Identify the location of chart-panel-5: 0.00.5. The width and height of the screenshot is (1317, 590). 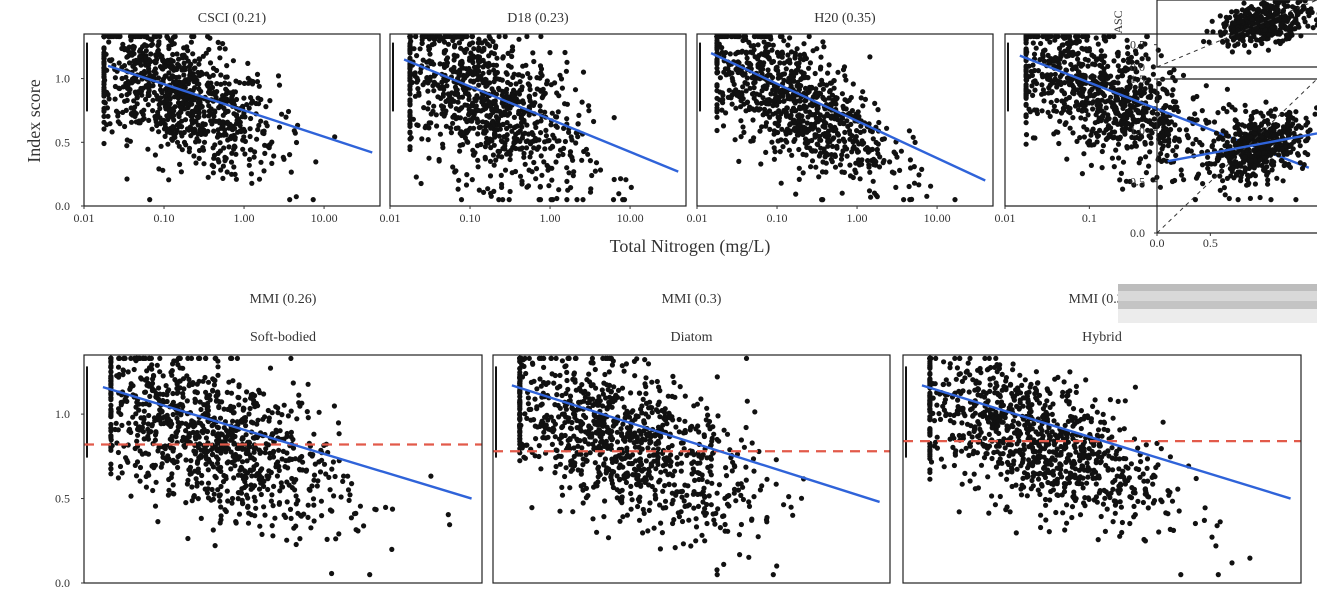
(1223, 37).